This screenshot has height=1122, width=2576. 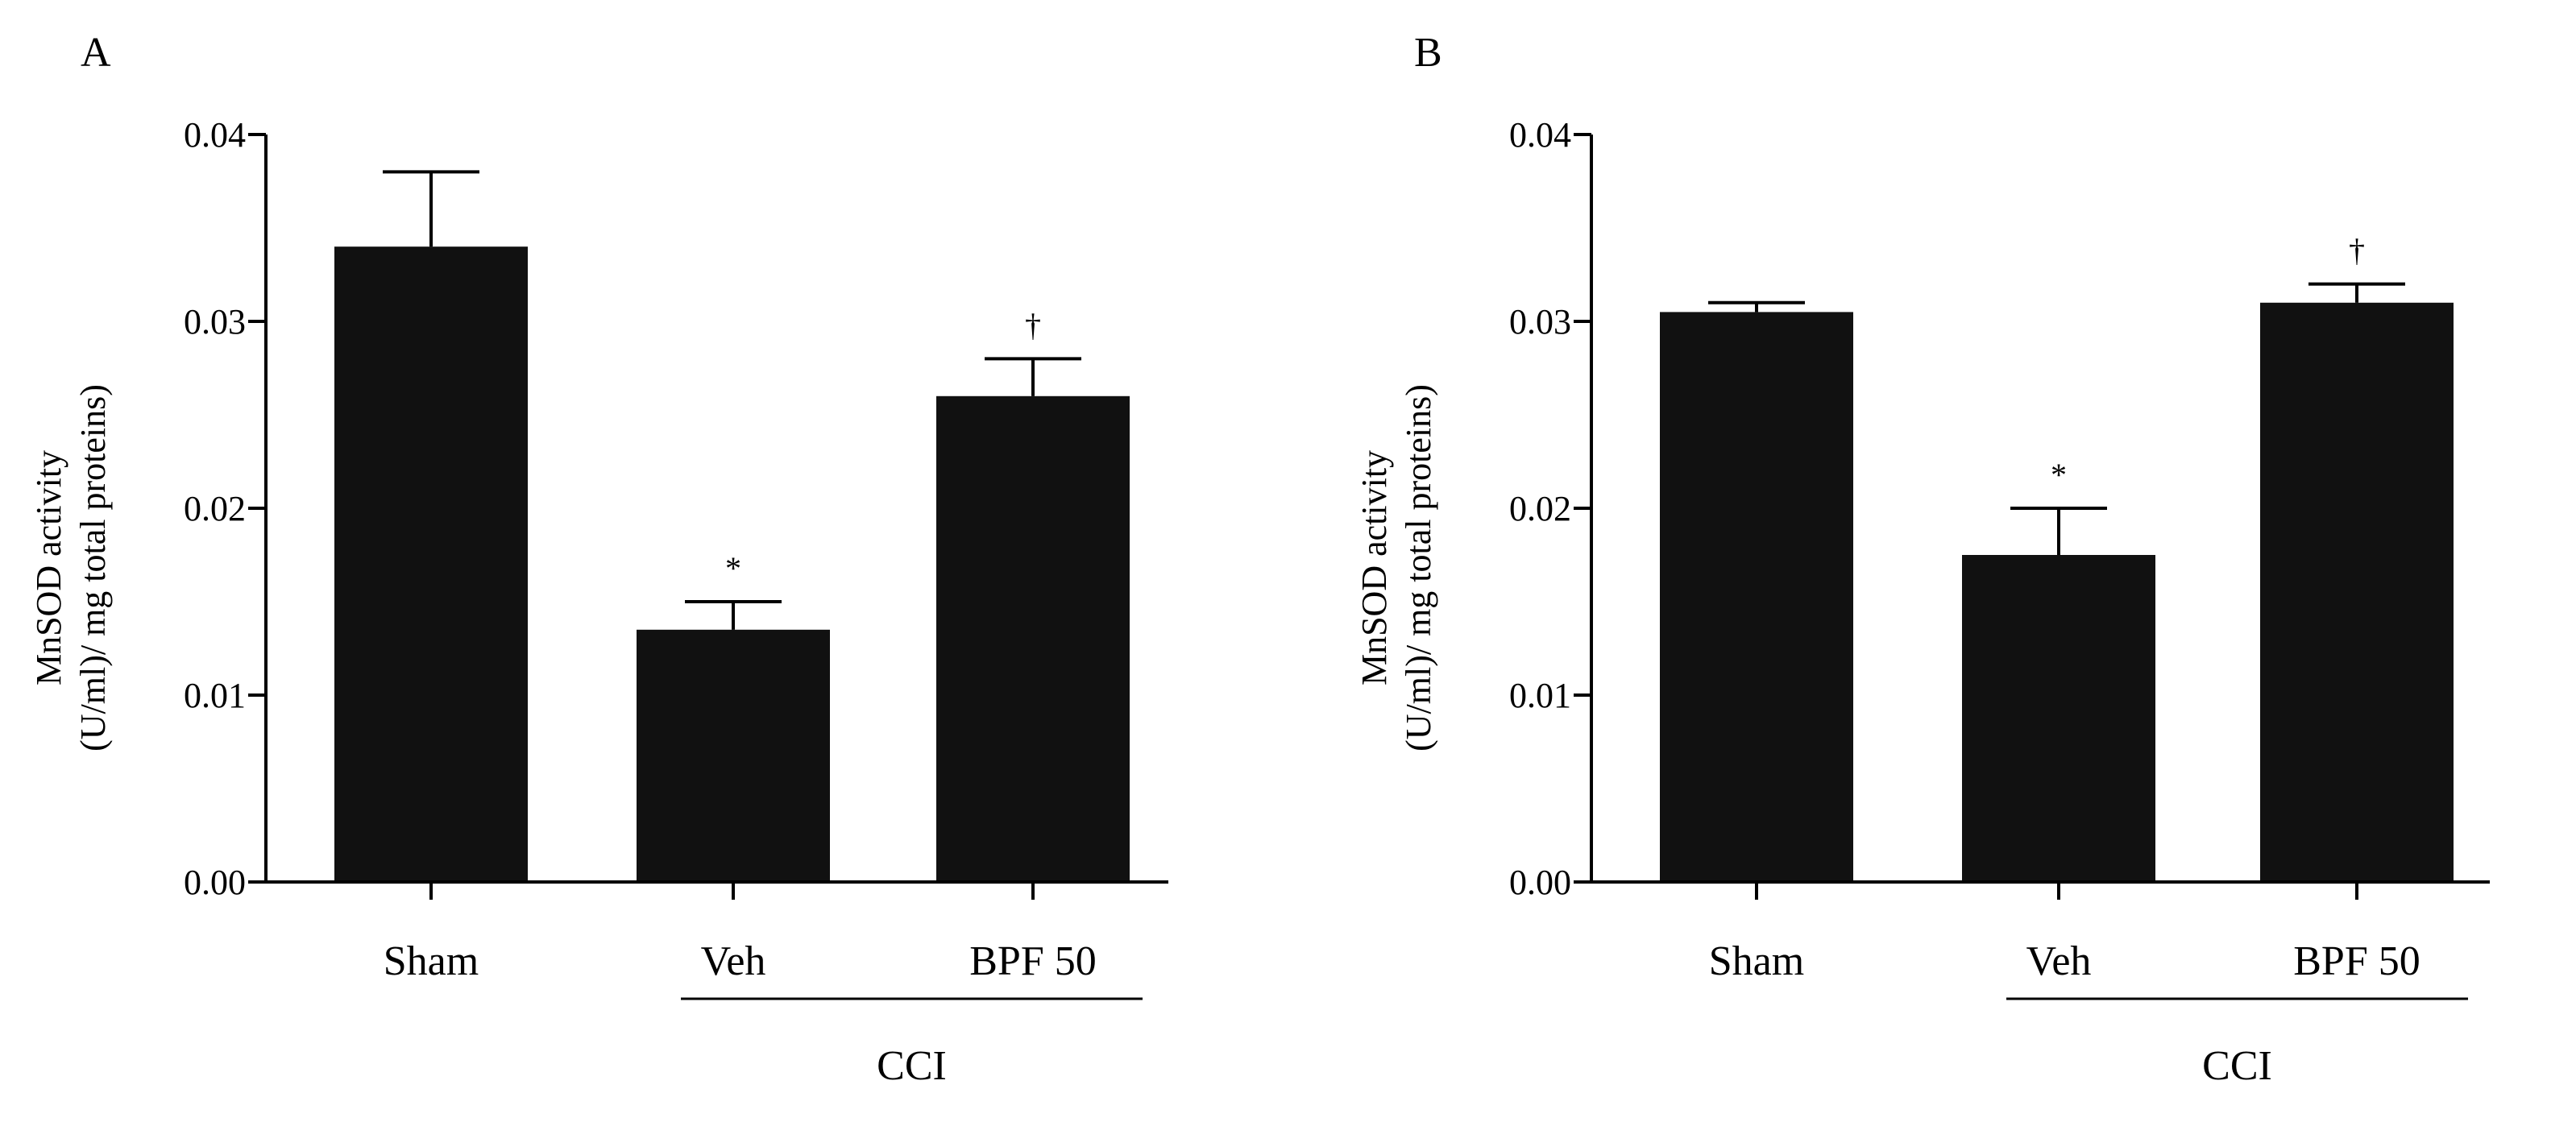 I want to click on panel-label-a: A, so click(x=96, y=53).